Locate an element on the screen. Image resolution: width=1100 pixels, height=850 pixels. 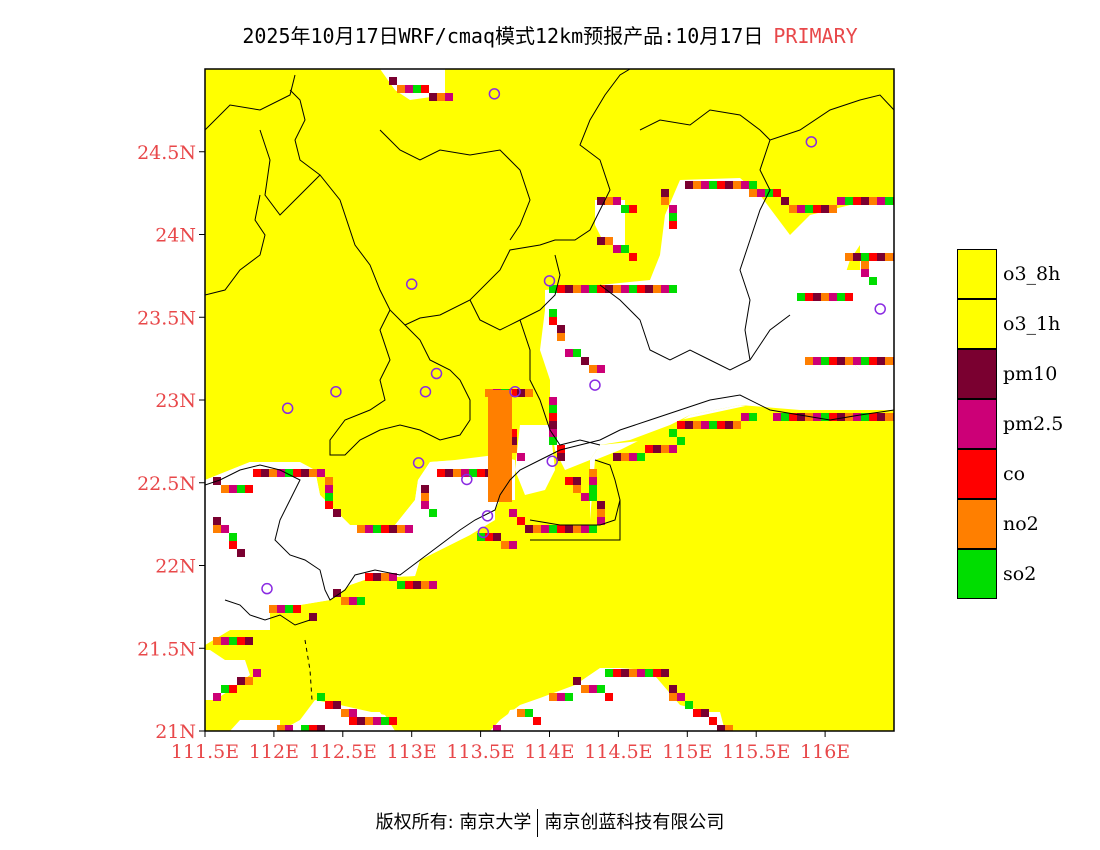
legend-label: pm2.5 is located at coordinates (1033, 424).